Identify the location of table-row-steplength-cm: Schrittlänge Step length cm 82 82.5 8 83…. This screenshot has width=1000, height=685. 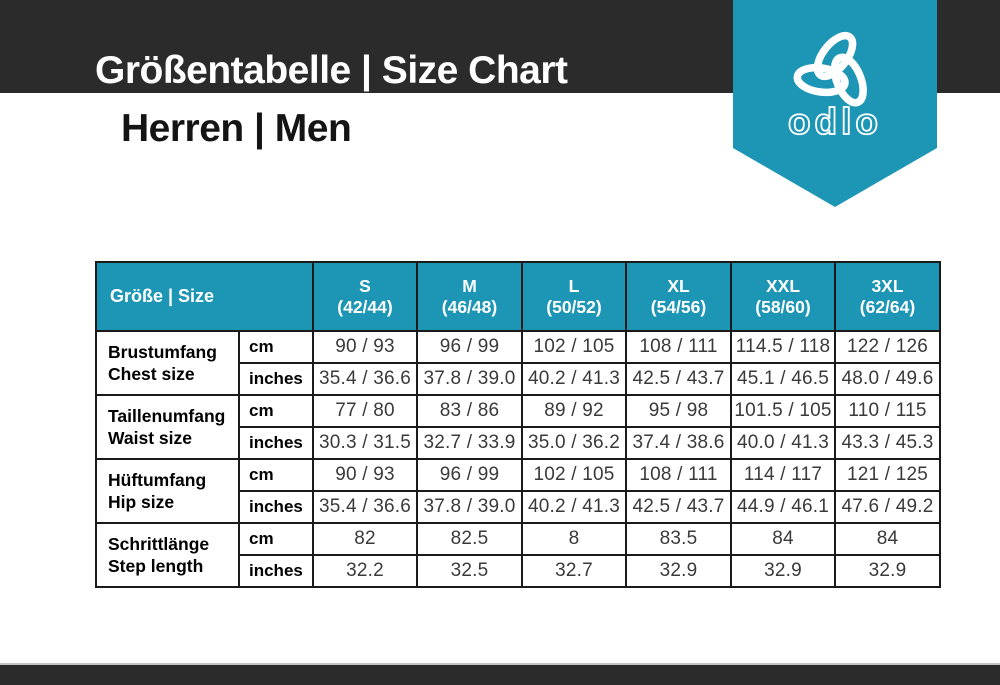
(518, 555).